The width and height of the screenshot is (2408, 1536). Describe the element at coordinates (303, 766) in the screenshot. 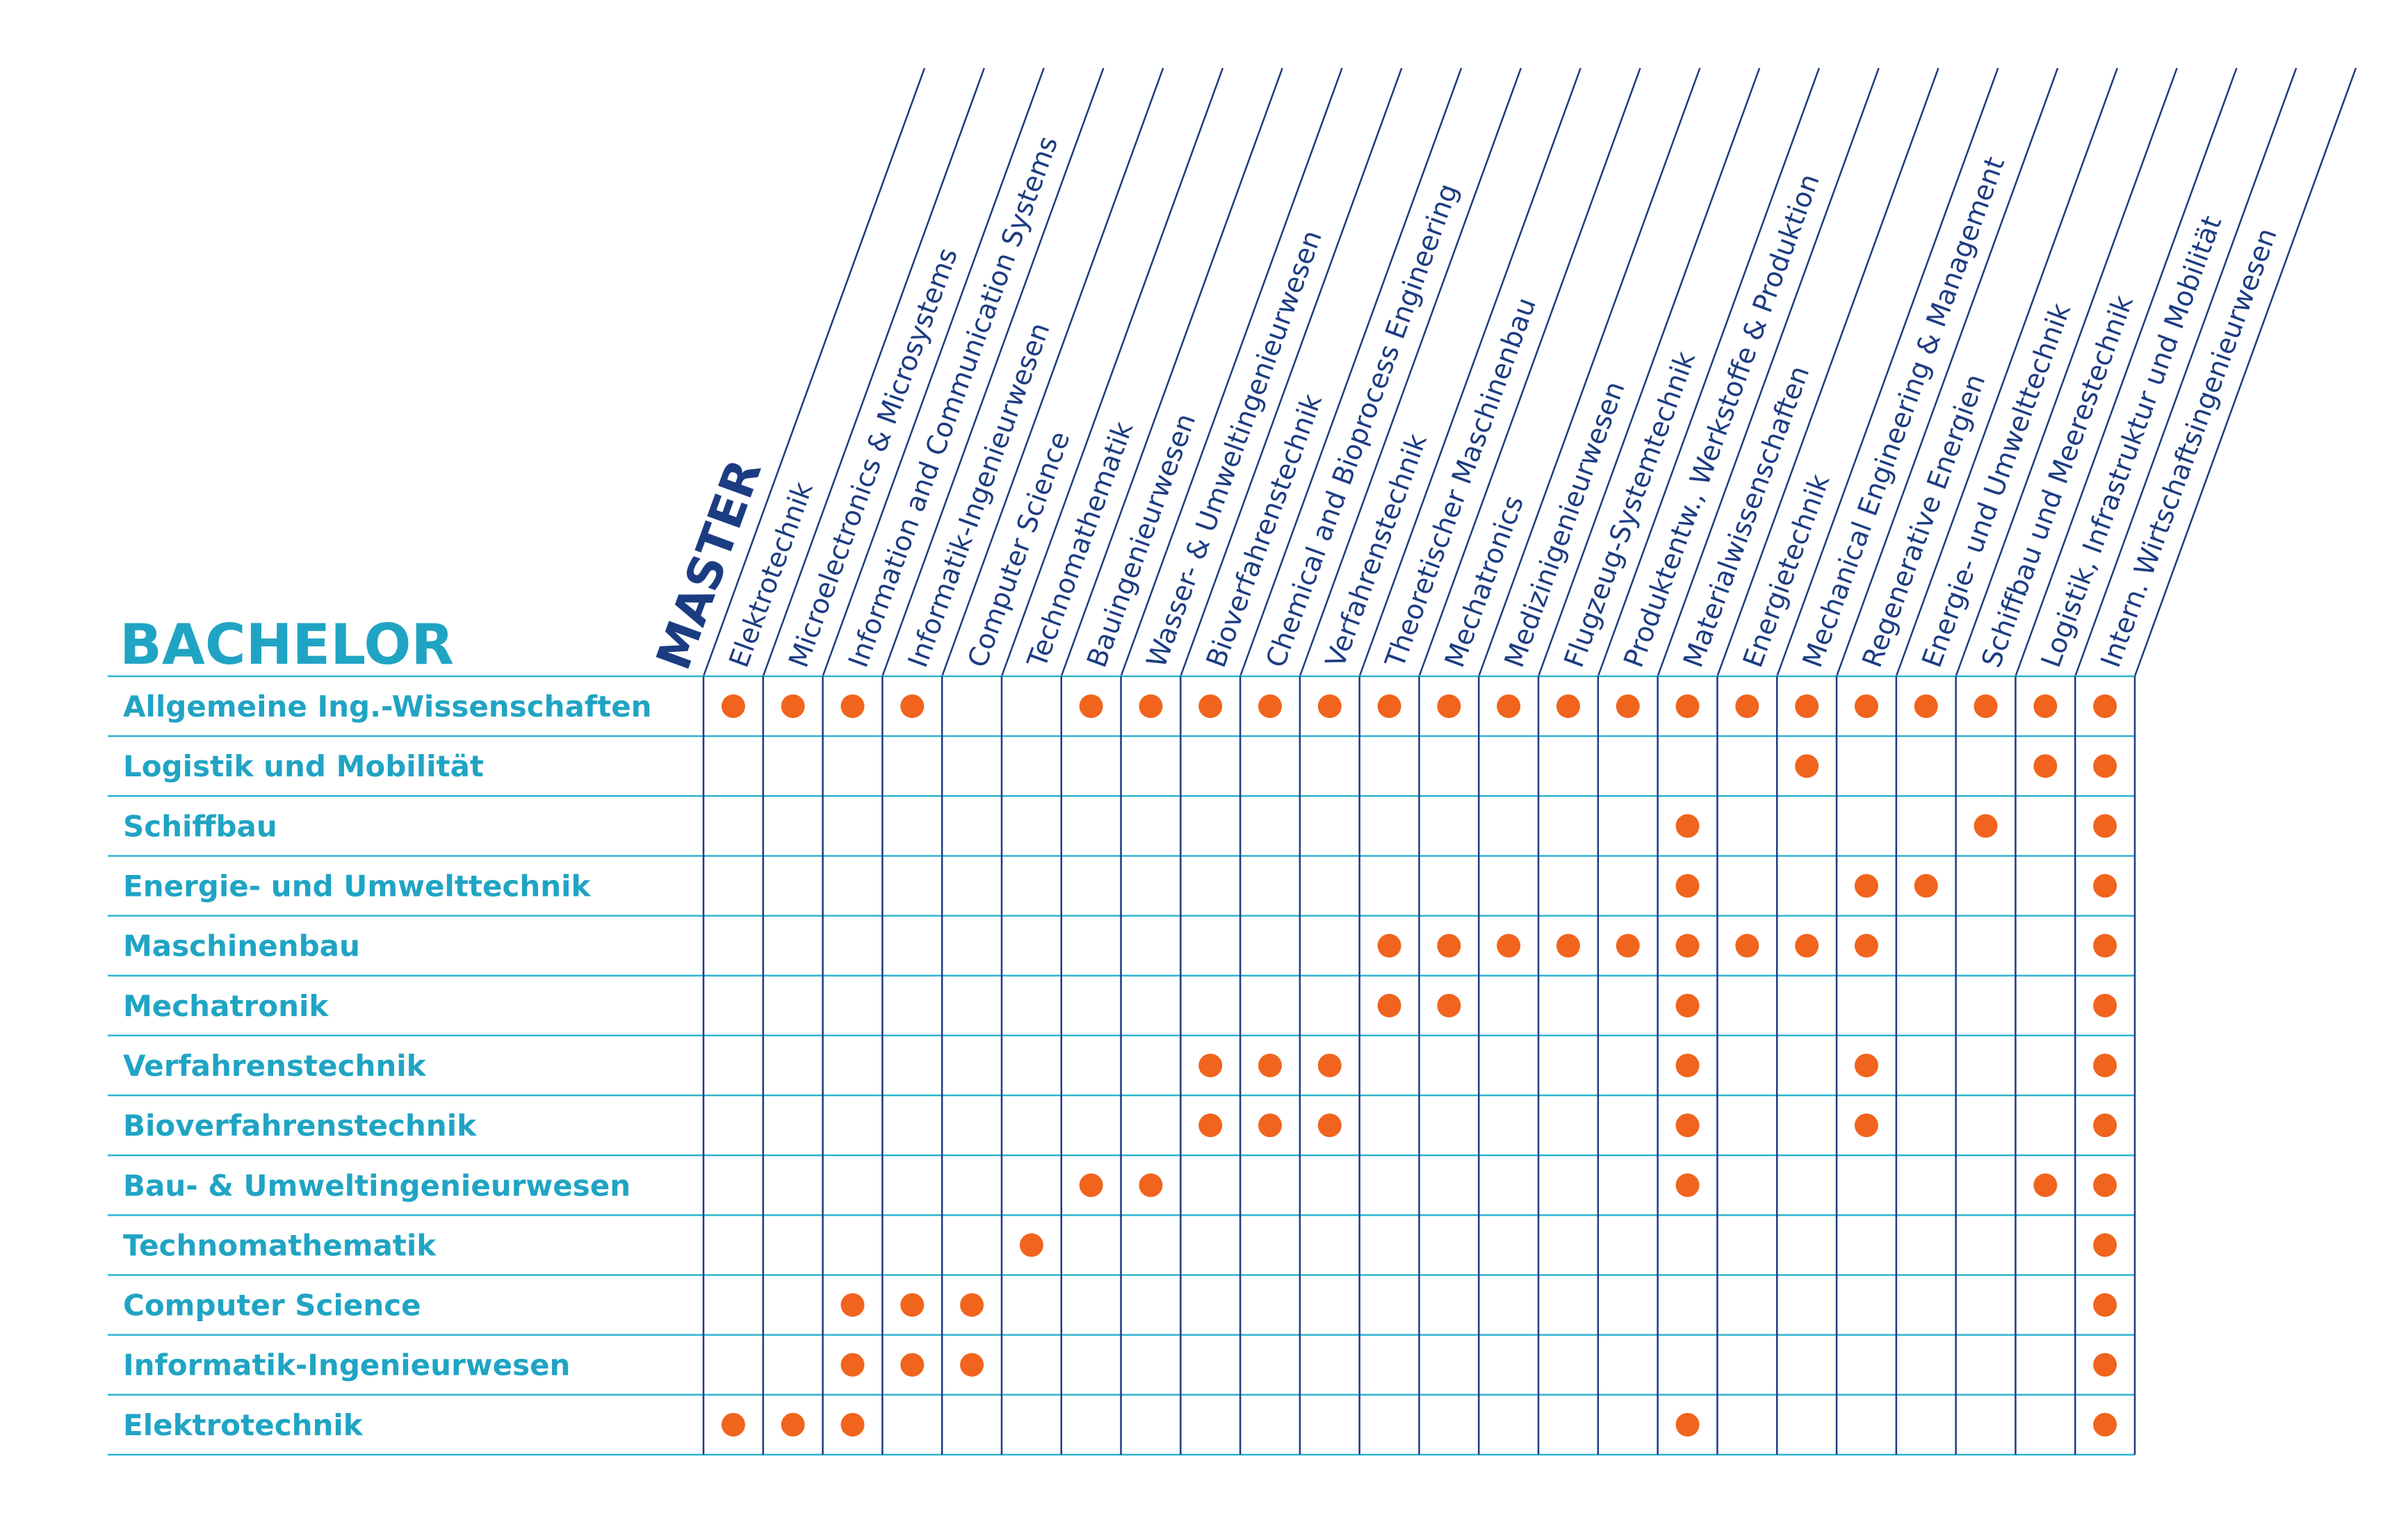

I see `bachelor-row-label: Logistik und Mobilität` at that location.